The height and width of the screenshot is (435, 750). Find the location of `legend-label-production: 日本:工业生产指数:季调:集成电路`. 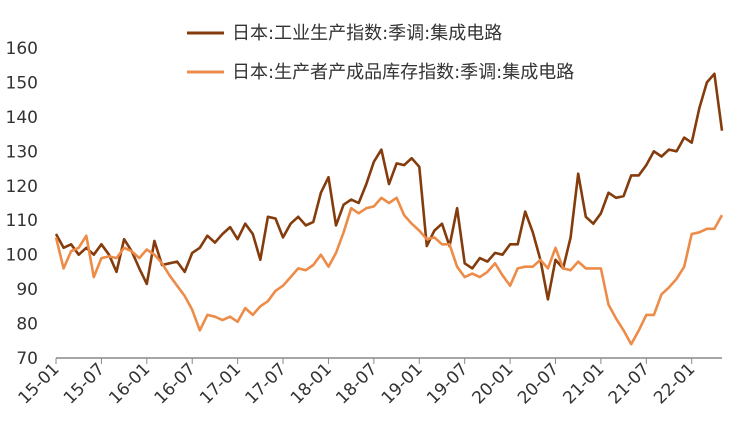

legend-label-production: 日本:工业生产指数:季调:集成电路 is located at coordinates (367, 33).